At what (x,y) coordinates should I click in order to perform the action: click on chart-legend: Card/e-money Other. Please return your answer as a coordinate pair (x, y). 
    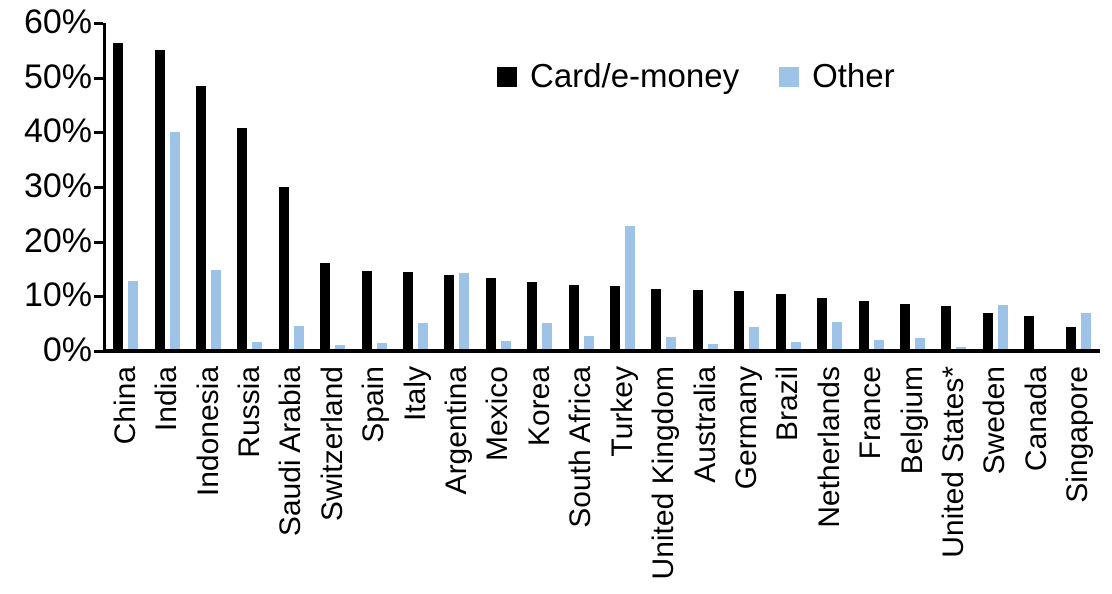
    Looking at the image, I should click on (696, 76).